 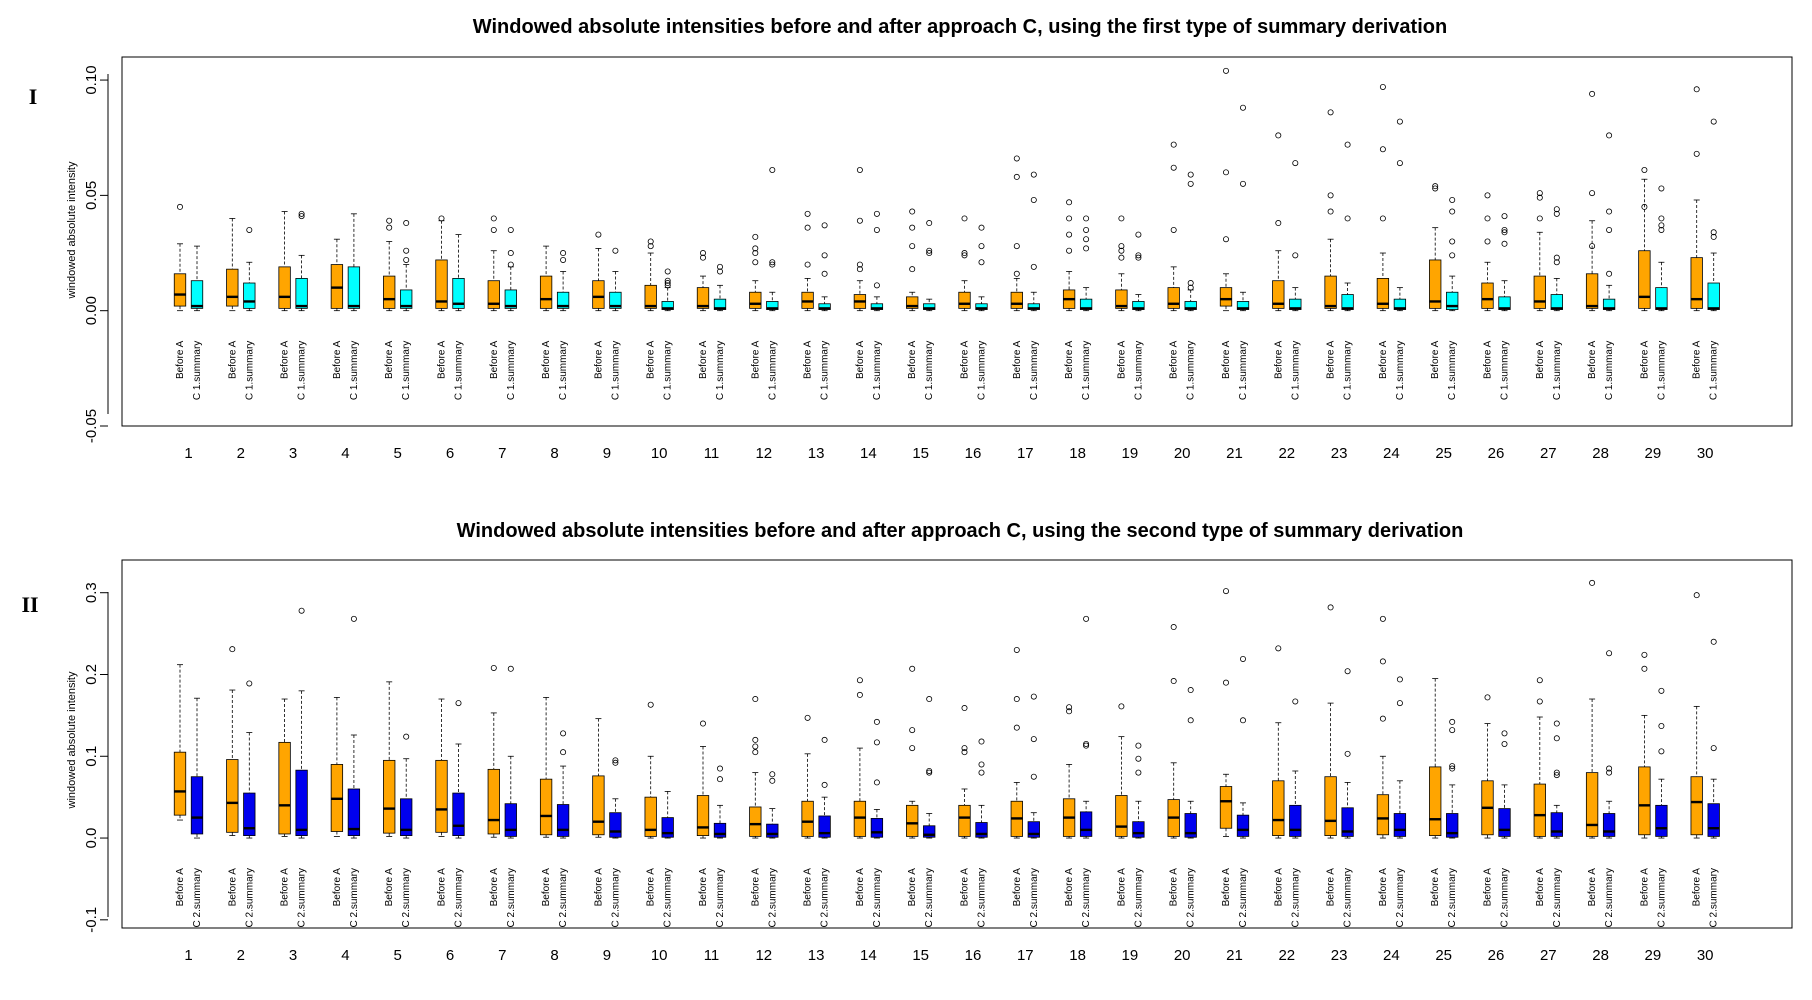 What do you see at coordinates (1548, 453) in the screenshot?
I see `x-tick-label: 27` at bounding box center [1548, 453].